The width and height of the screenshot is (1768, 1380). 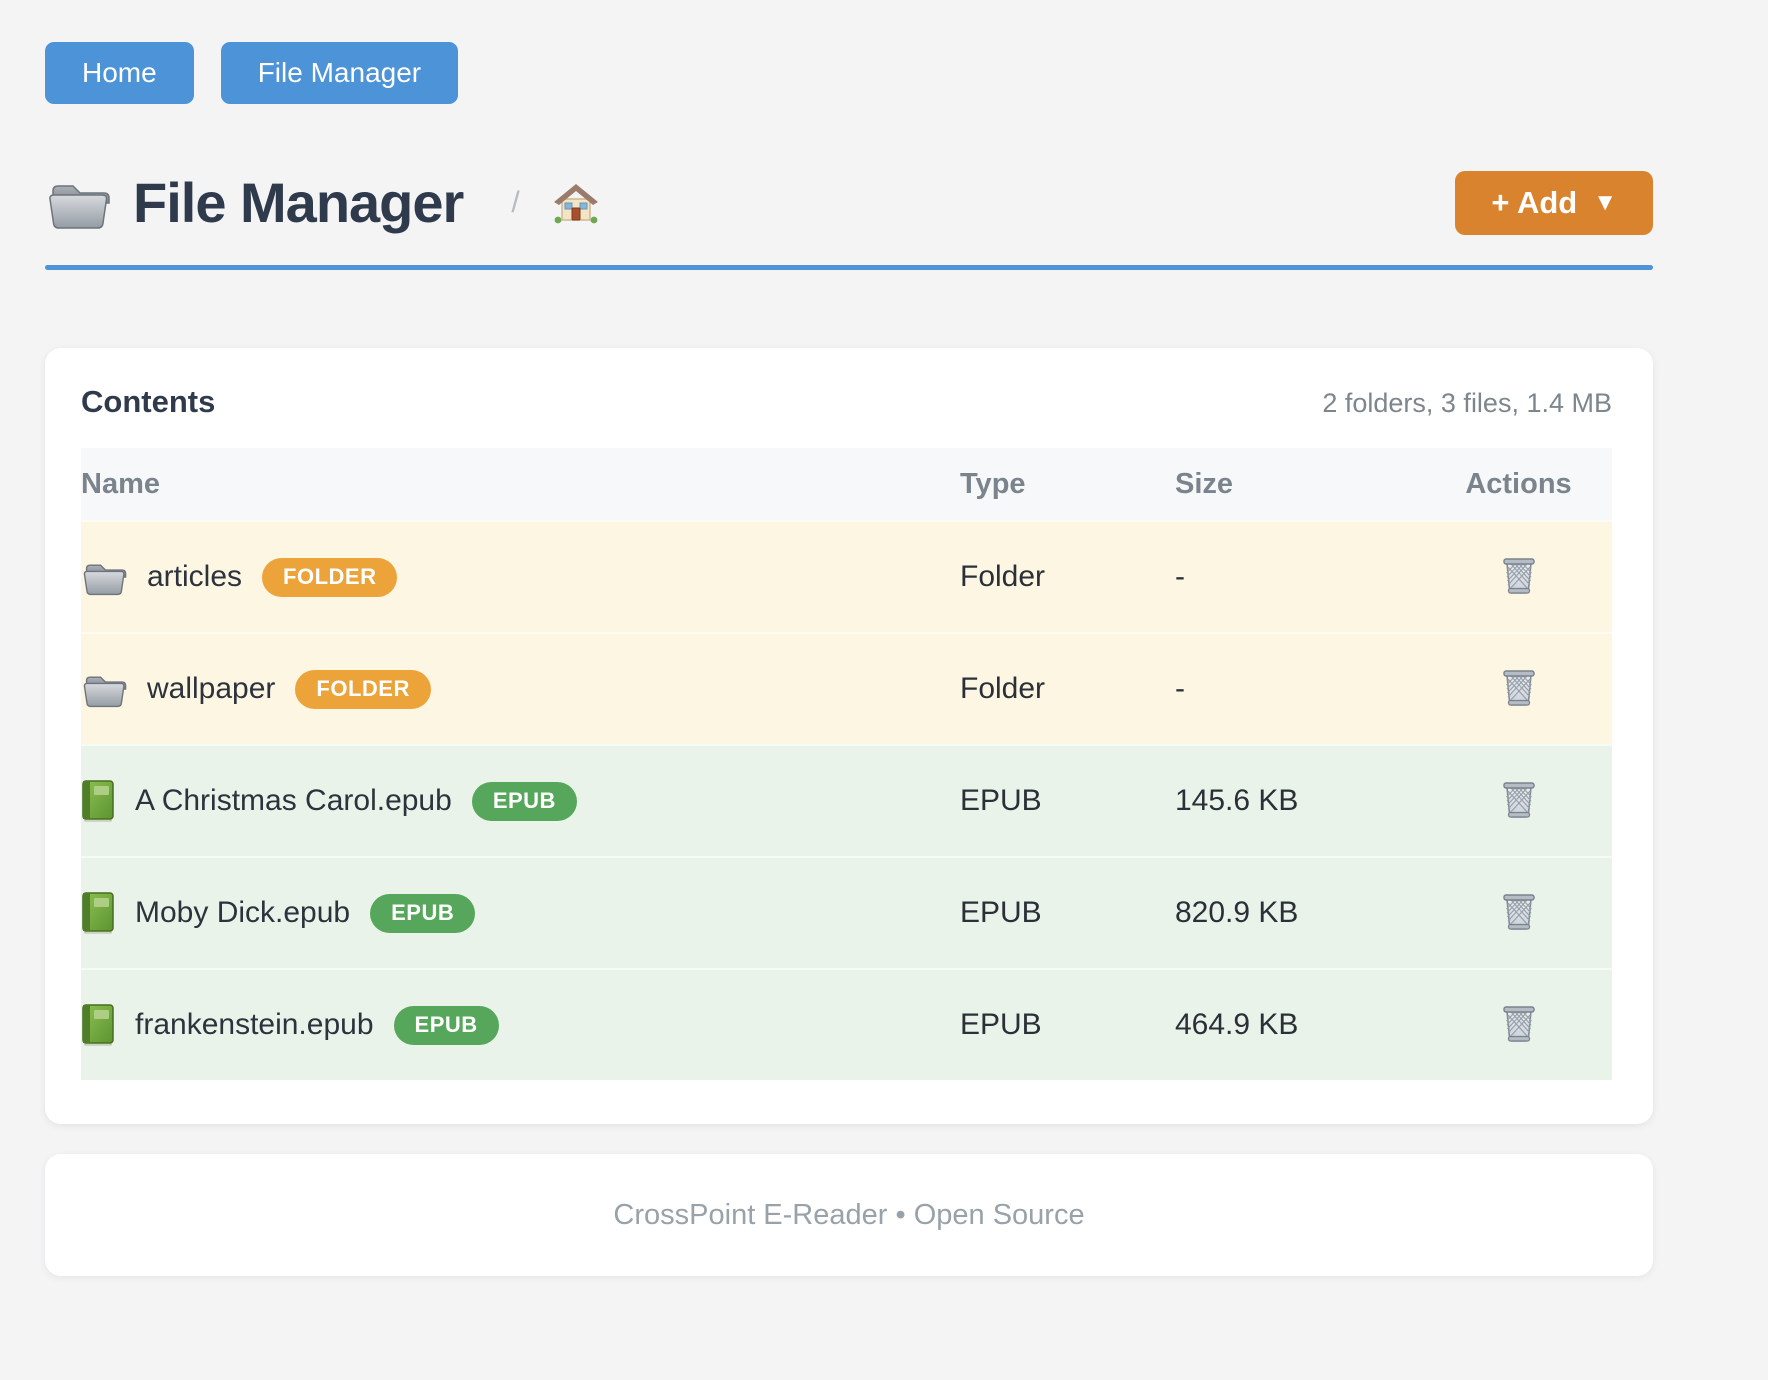 I want to click on file-name: A Christmas Carol.epub, so click(x=293, y=800).